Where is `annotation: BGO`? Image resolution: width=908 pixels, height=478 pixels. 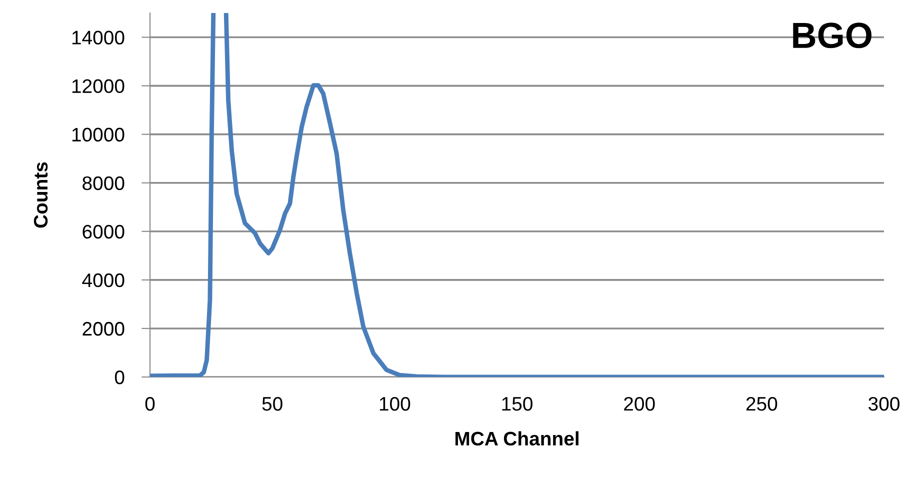
annotation: BGO is located at coordinates (832, 35).